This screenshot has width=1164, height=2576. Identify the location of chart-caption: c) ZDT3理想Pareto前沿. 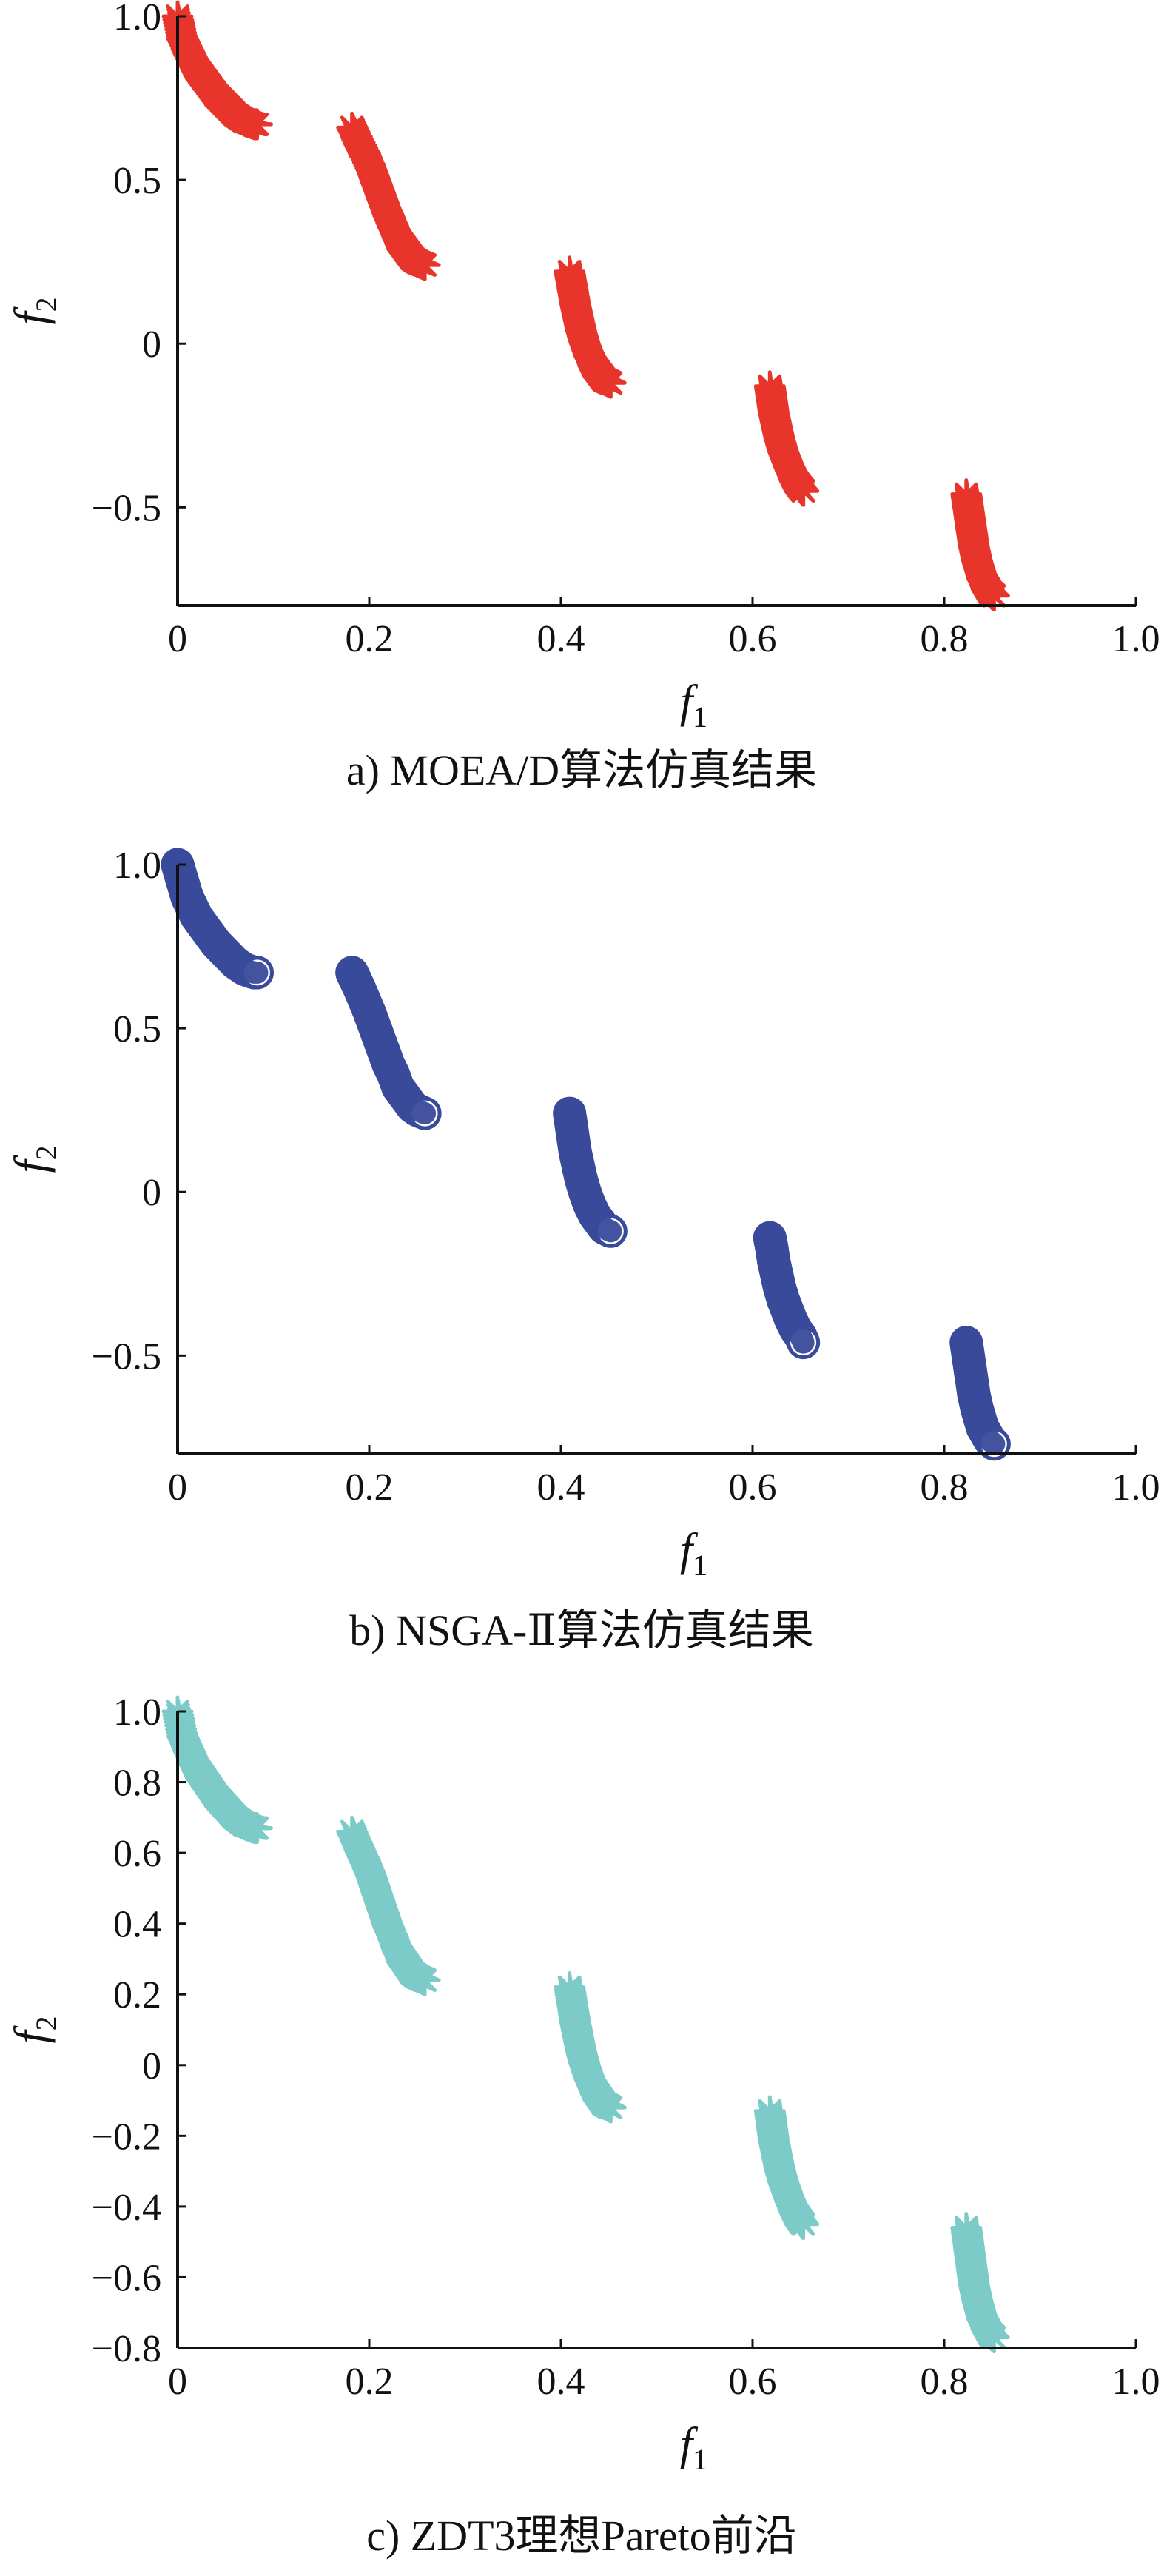
(581, 2536).